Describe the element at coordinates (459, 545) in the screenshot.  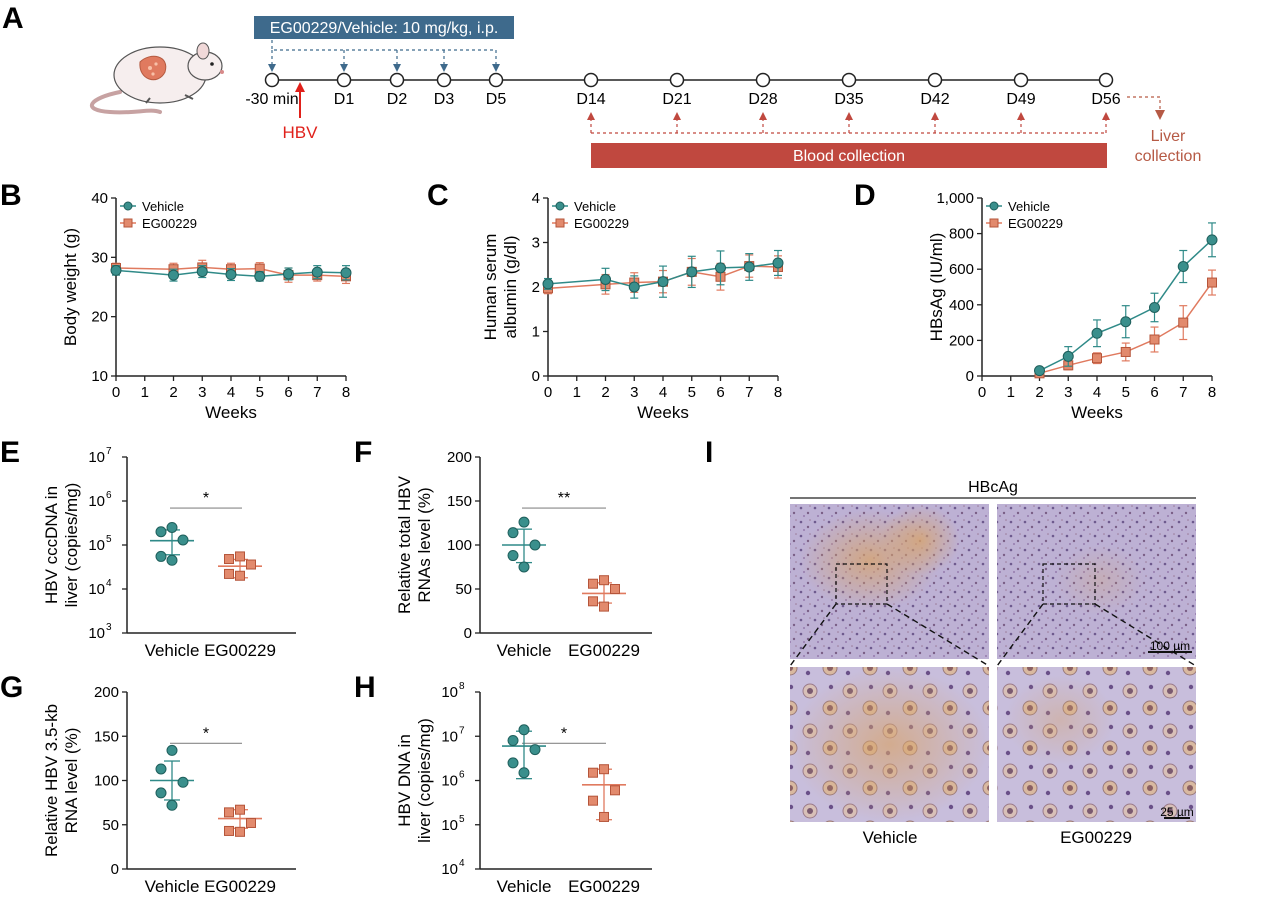
I see `total-rna-y-tick-label: 100` at that location.